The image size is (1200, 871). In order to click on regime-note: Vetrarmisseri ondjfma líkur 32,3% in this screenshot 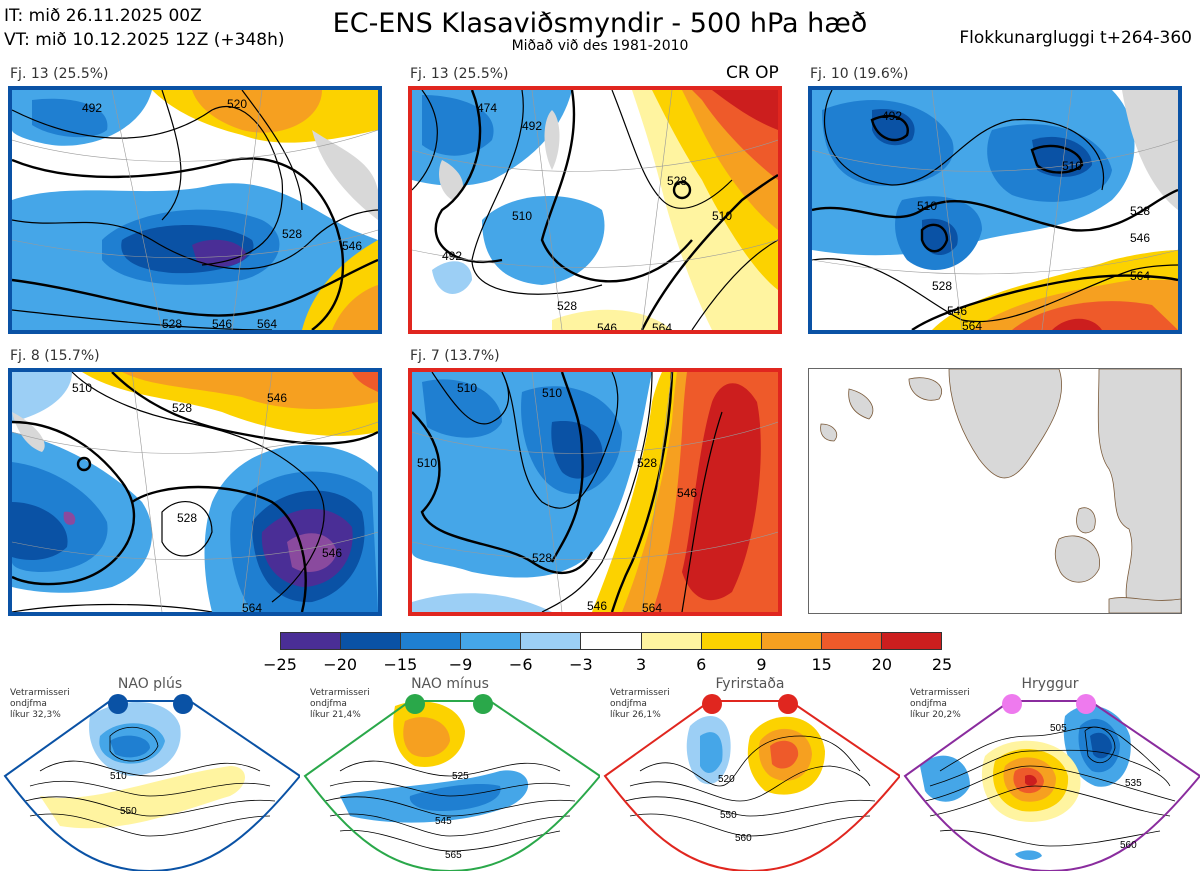, I will do `click(40, 704)`.